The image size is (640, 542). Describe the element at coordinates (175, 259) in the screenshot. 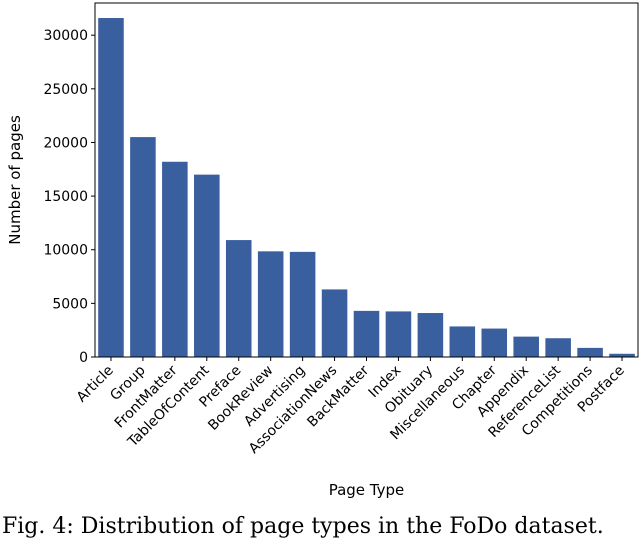

I see `bar-frontmatter` at that location.